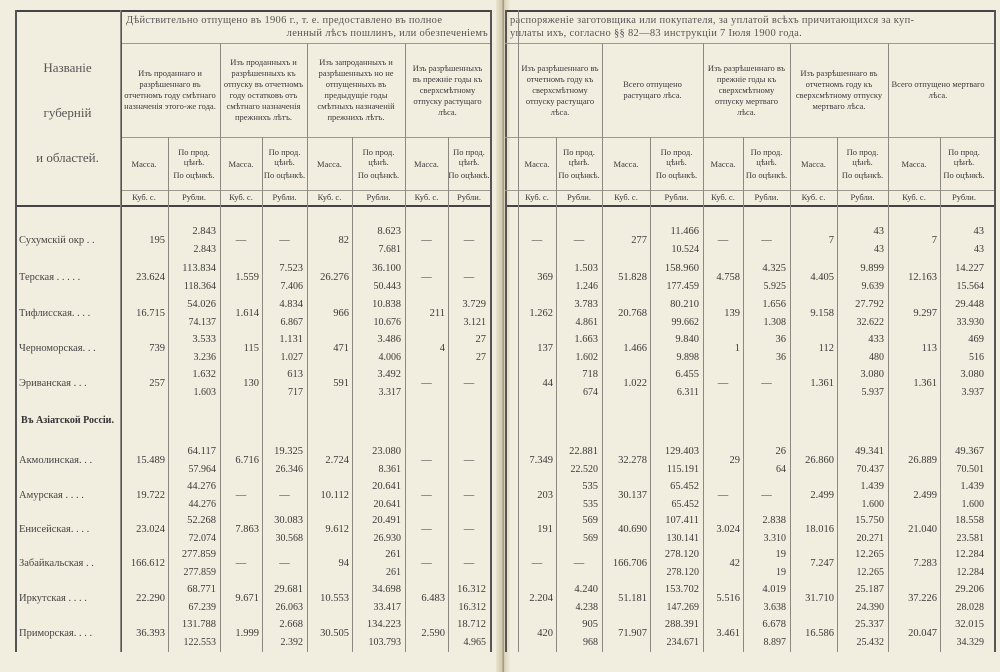 The image size is (1000, 672). Describe the element at coordinates (728, 529) in the screenshot. I see `mass-value: 3.024` at that location.